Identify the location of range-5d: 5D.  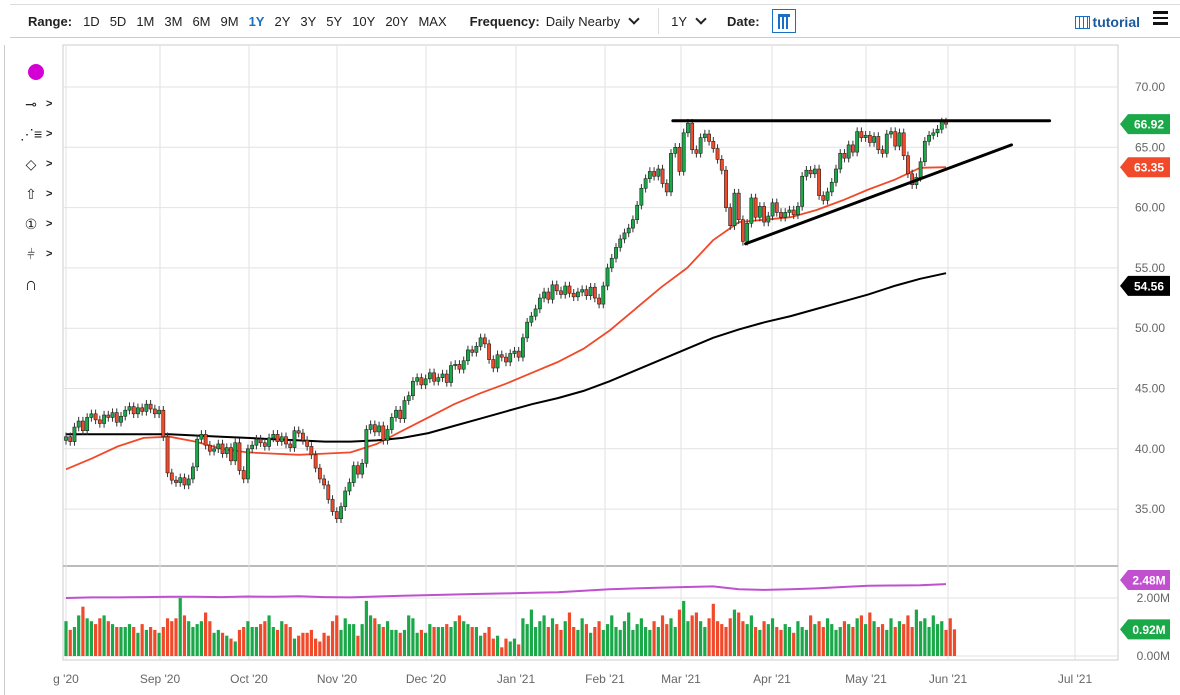
(118, 21).